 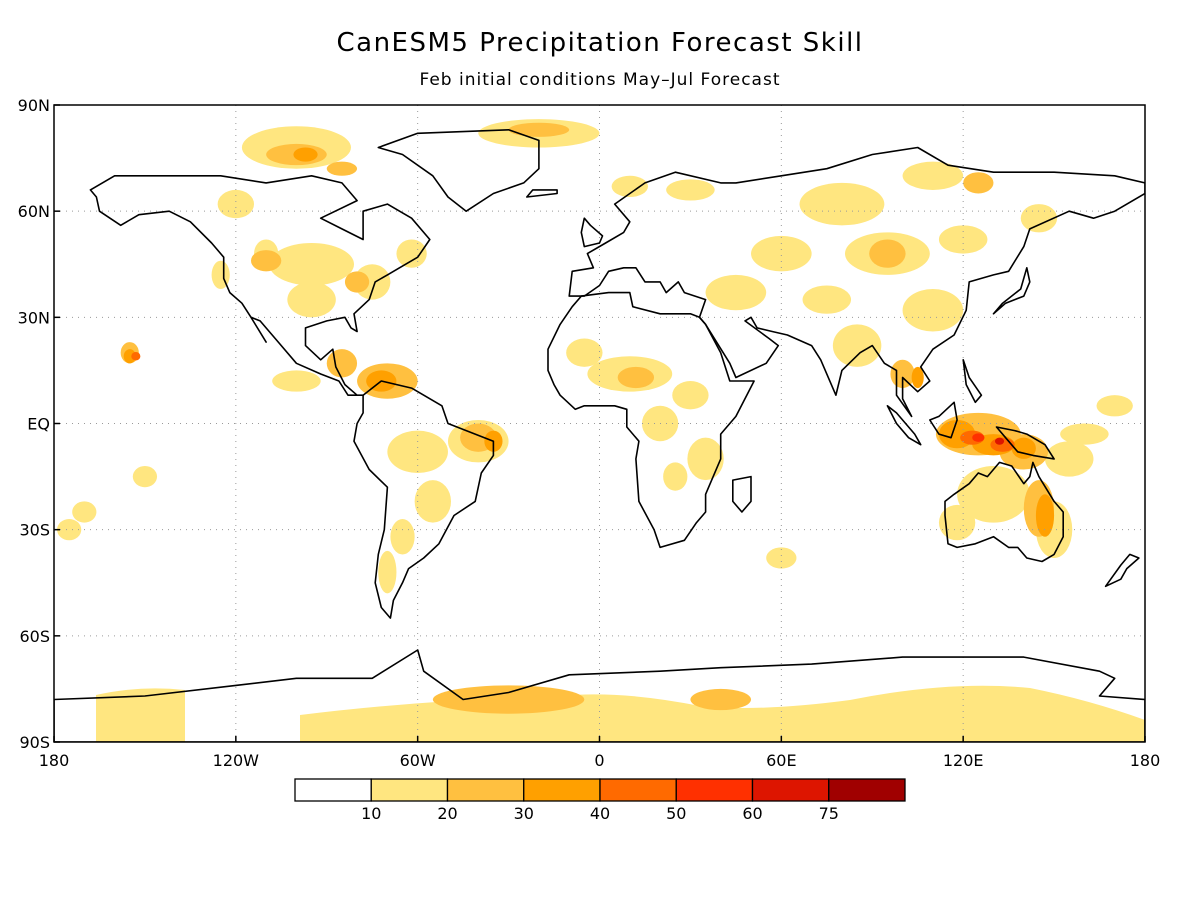 I want to click on y-tick-label: EQ, so click(x=38, y=424).